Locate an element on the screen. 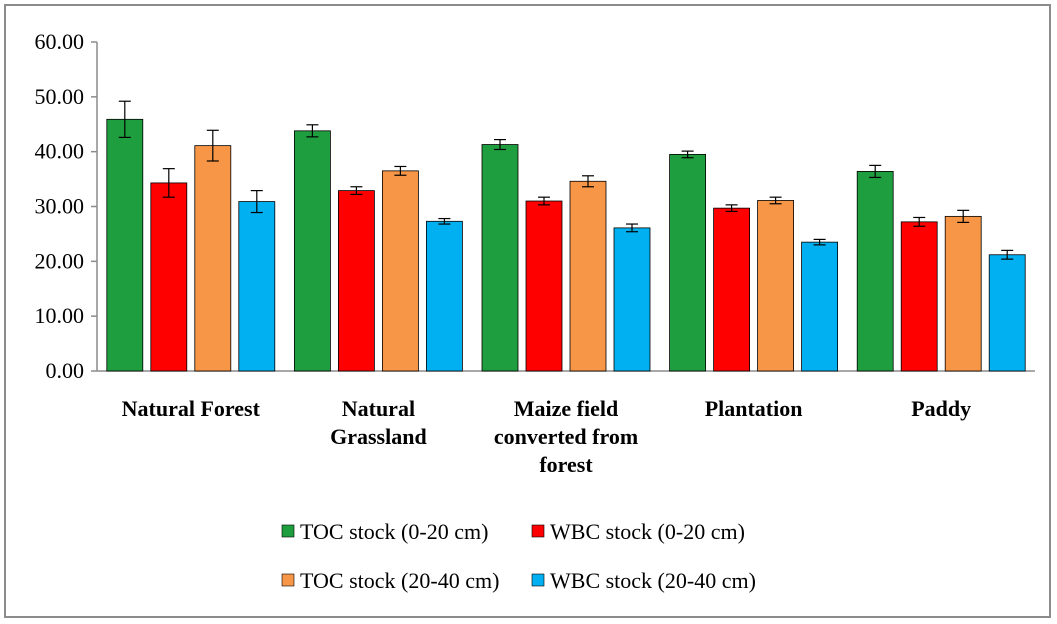 This screenshot has height=624, width=1057. legend-label: WBC stock (0-20 cm) is located at coordinates (647, 531).